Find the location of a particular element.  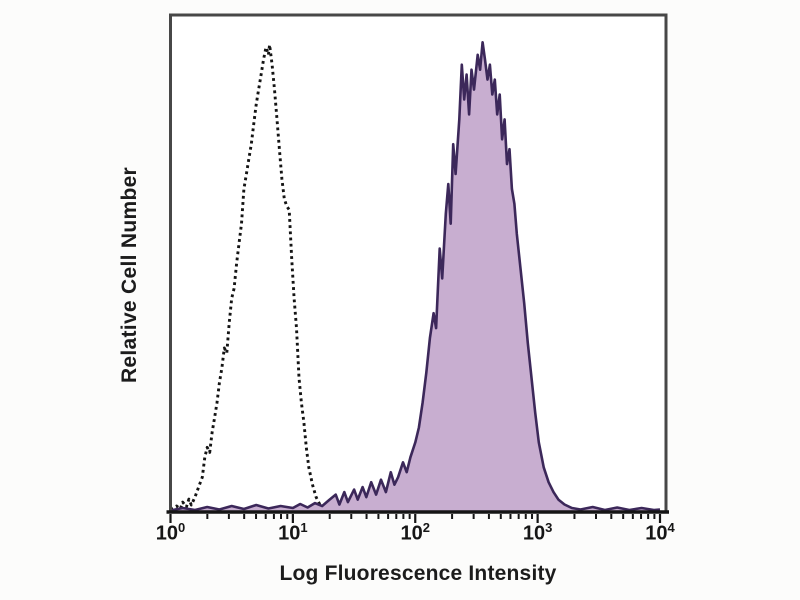

x-axis-label: Log Fluorescence Intensity is located at coordinates (418, 573).